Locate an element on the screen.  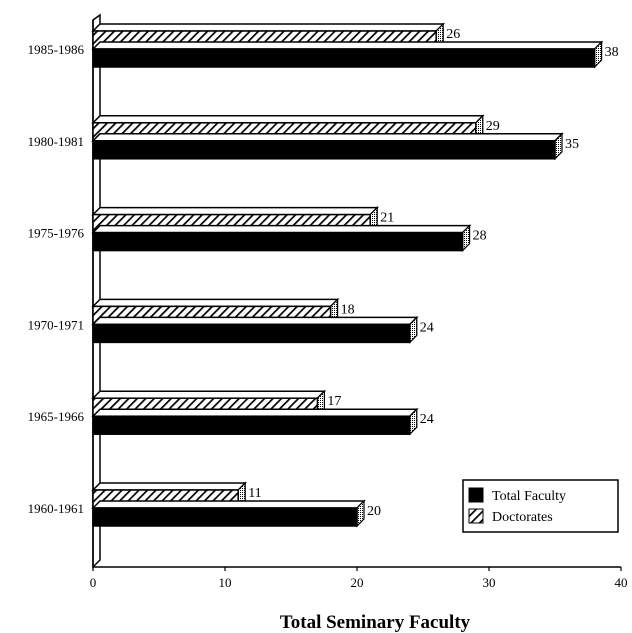
bar-total-faculty-1960-1961-top is located at coordinates (228, 504).